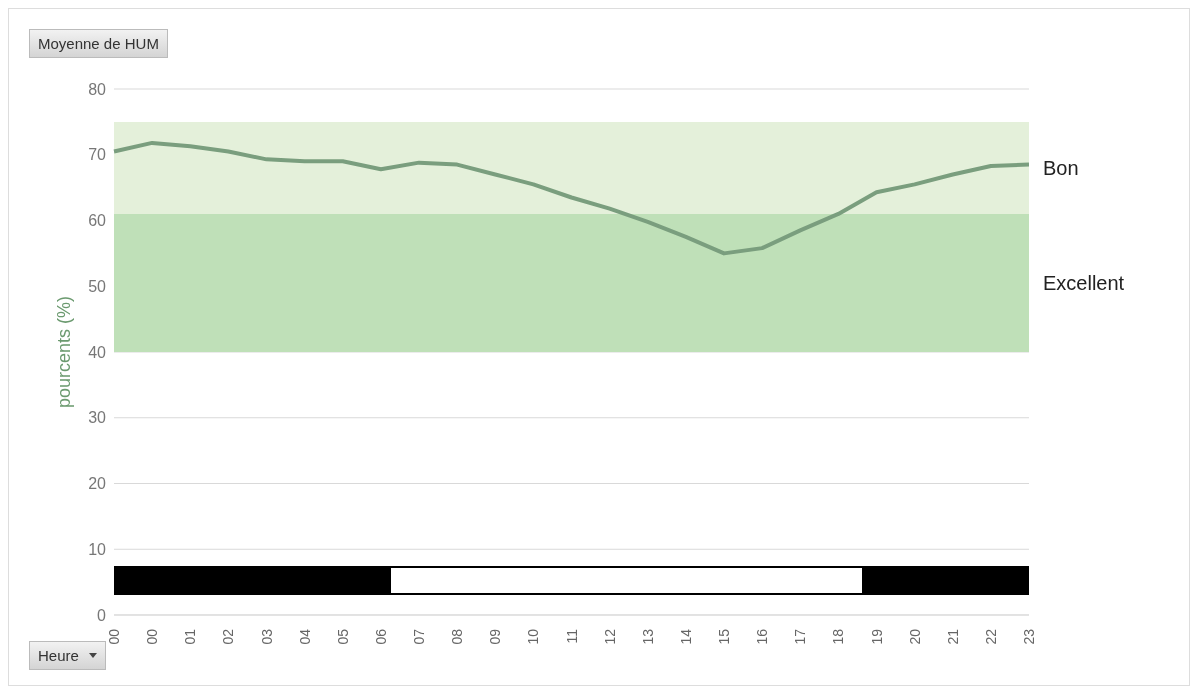 This screenshot has height=692, width=1196. I want to click on x-axis-title: Heure, so click(58, 655).